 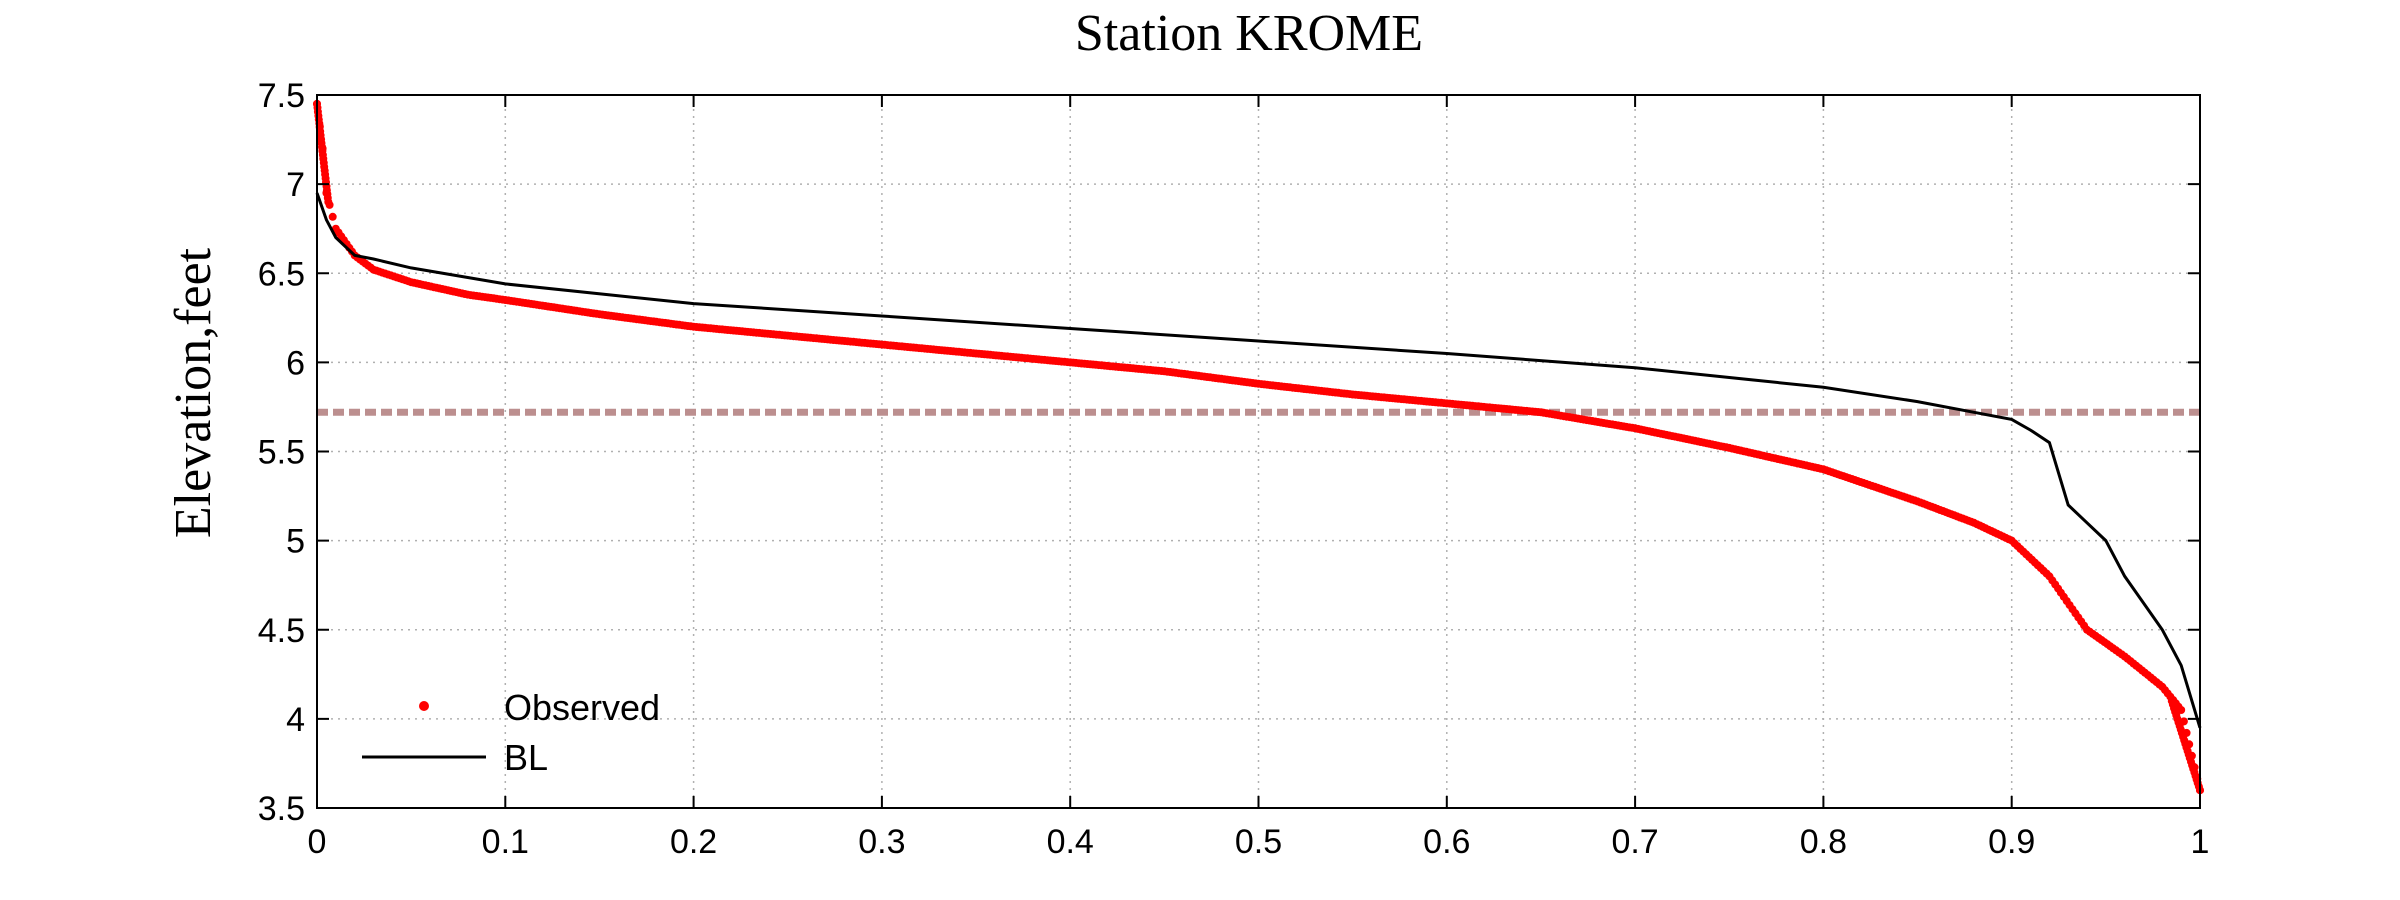 What do you see at coordinates (295, 720) in the screenshot?
I see `y-tick-label: 4` at bounding box center [295, 720].